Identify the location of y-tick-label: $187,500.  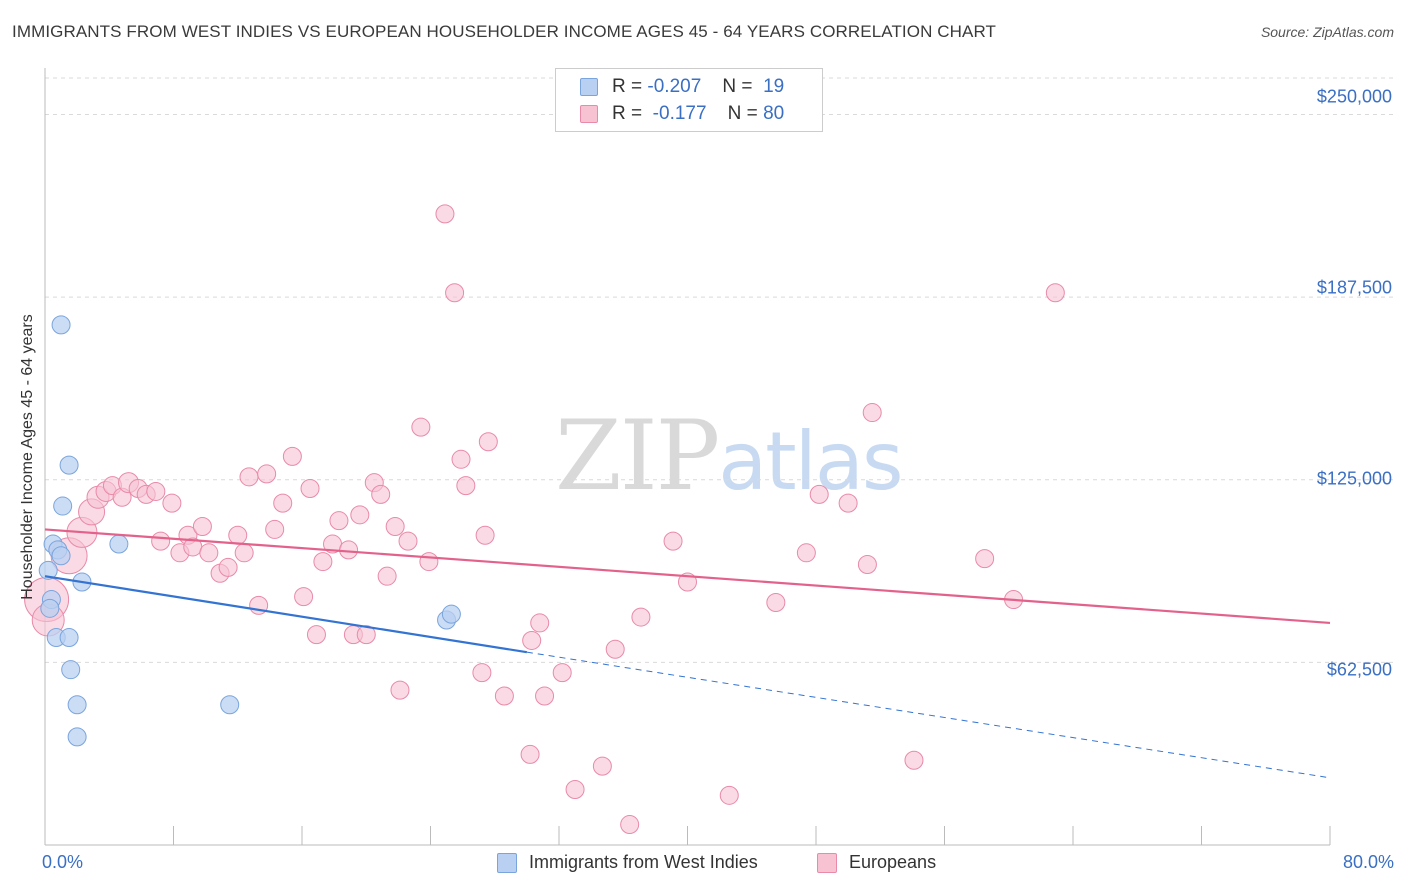
(1354, 287).